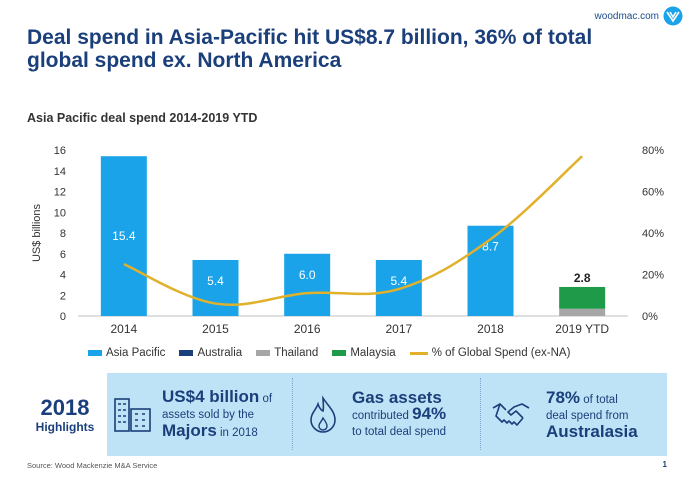 The width and height of the screenshot is (693, 480). What do you see at coordinates (123, 329) in the screenshot?
I see `x-tick-label: 2014` at bounding box center [123, 329].